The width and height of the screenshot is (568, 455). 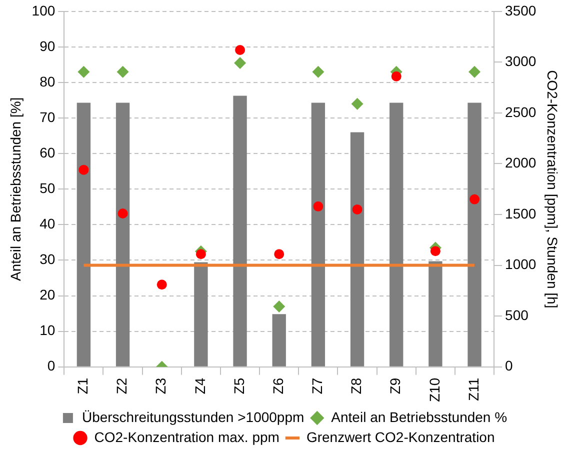 I want to click on y-tick-label: 80, so click(x=48, y=81).